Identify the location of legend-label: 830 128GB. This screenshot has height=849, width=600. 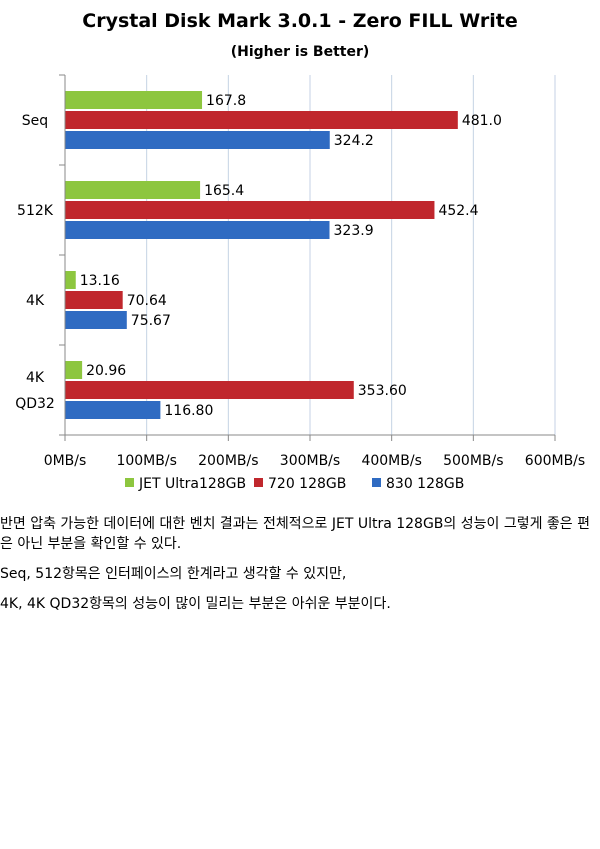
(425, 484).